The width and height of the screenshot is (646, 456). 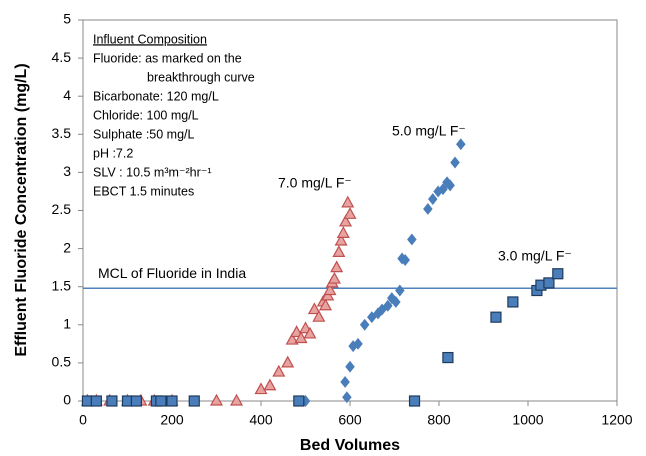 I want to click on x-tick-label: 200, so click(x=172, y=420).